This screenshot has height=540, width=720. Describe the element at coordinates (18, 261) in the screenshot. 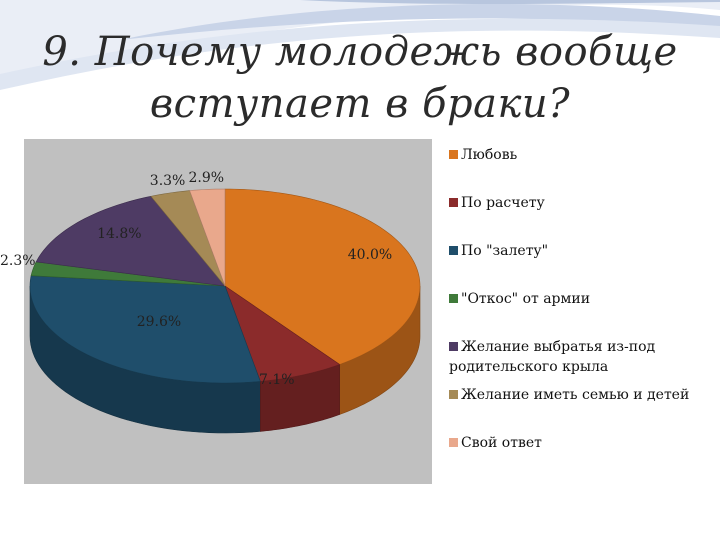

I see `data-label-army: 2.3%` at that location.